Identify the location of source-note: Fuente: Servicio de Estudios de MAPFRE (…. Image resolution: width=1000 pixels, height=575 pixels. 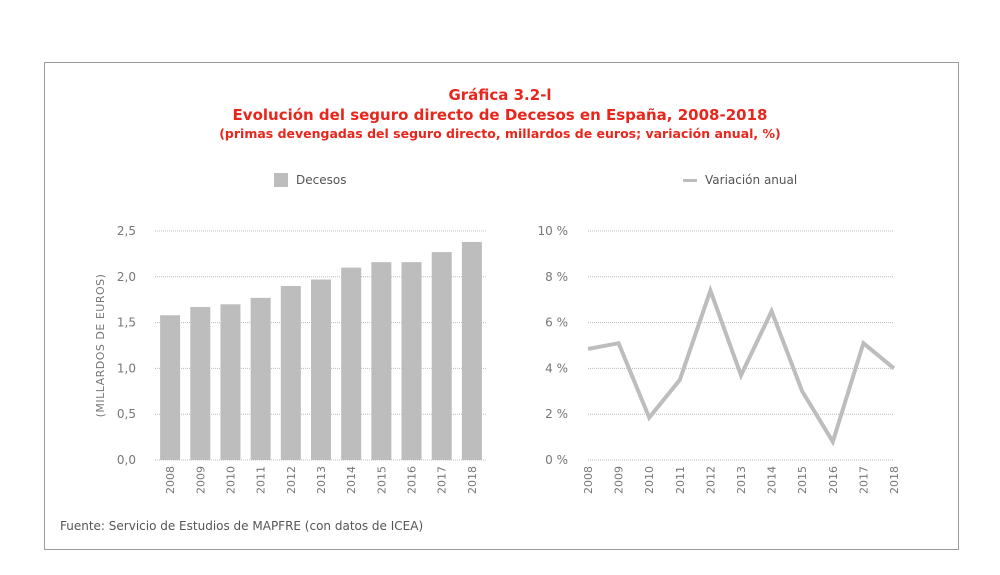
(242, 526).